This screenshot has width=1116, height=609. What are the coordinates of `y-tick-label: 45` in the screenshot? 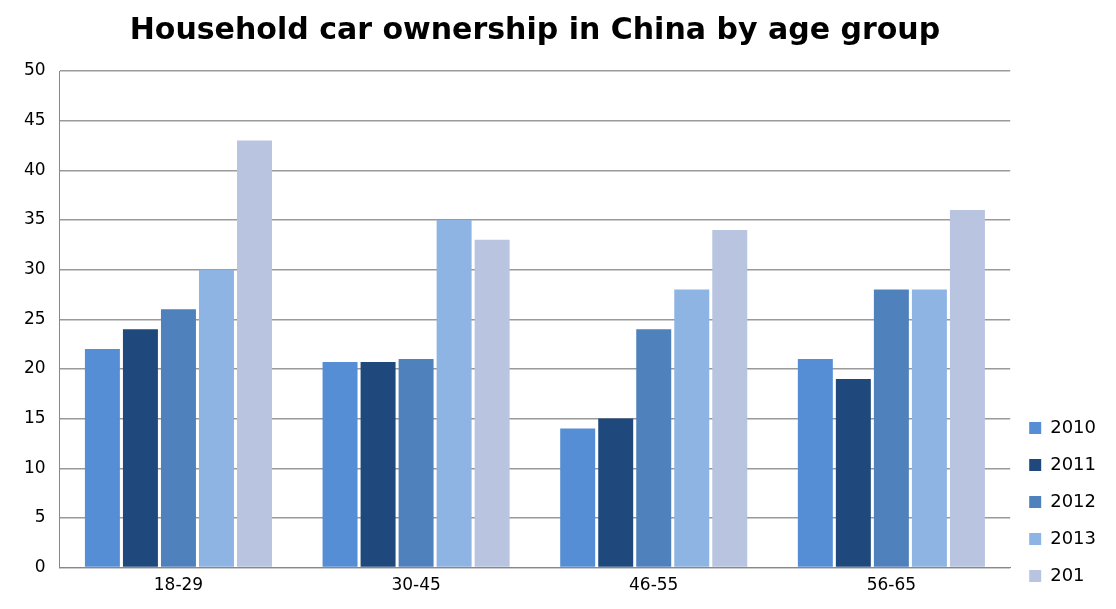 It's located at (34, 119).